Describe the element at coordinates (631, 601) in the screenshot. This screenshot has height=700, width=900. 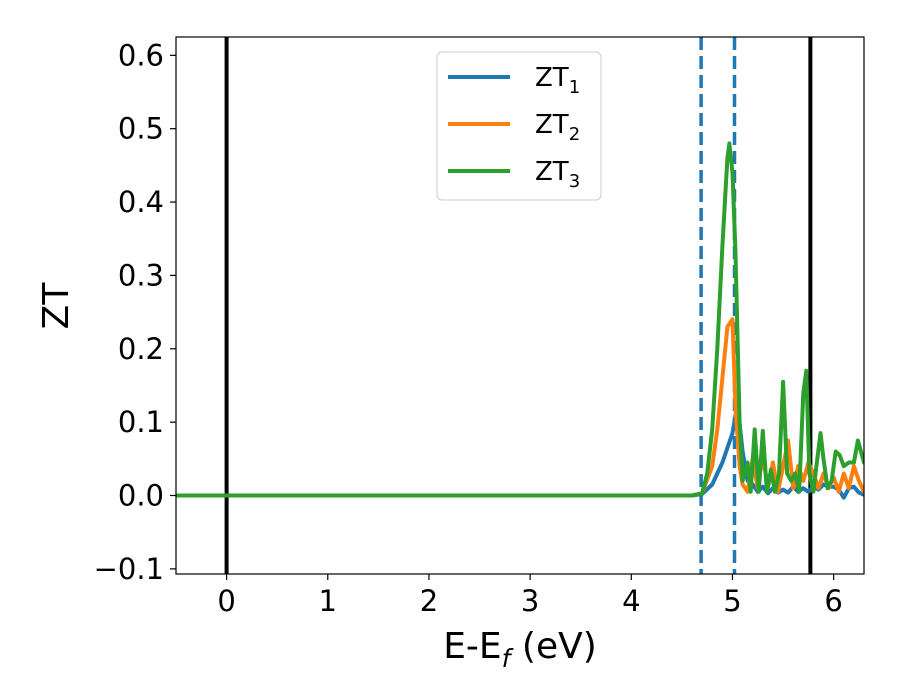
I see `x-tick-label-4: 4` at that location.